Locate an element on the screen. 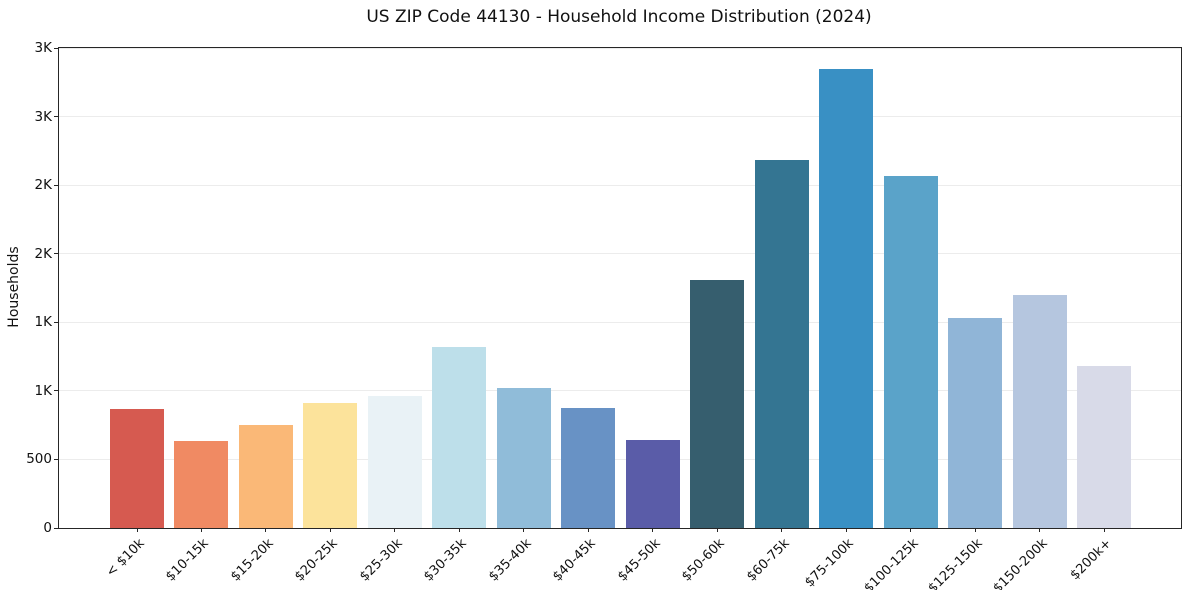 The width and height of the screenshot is (1189, 590). y-tick-label: 500 is located at coordinates (39, 459).